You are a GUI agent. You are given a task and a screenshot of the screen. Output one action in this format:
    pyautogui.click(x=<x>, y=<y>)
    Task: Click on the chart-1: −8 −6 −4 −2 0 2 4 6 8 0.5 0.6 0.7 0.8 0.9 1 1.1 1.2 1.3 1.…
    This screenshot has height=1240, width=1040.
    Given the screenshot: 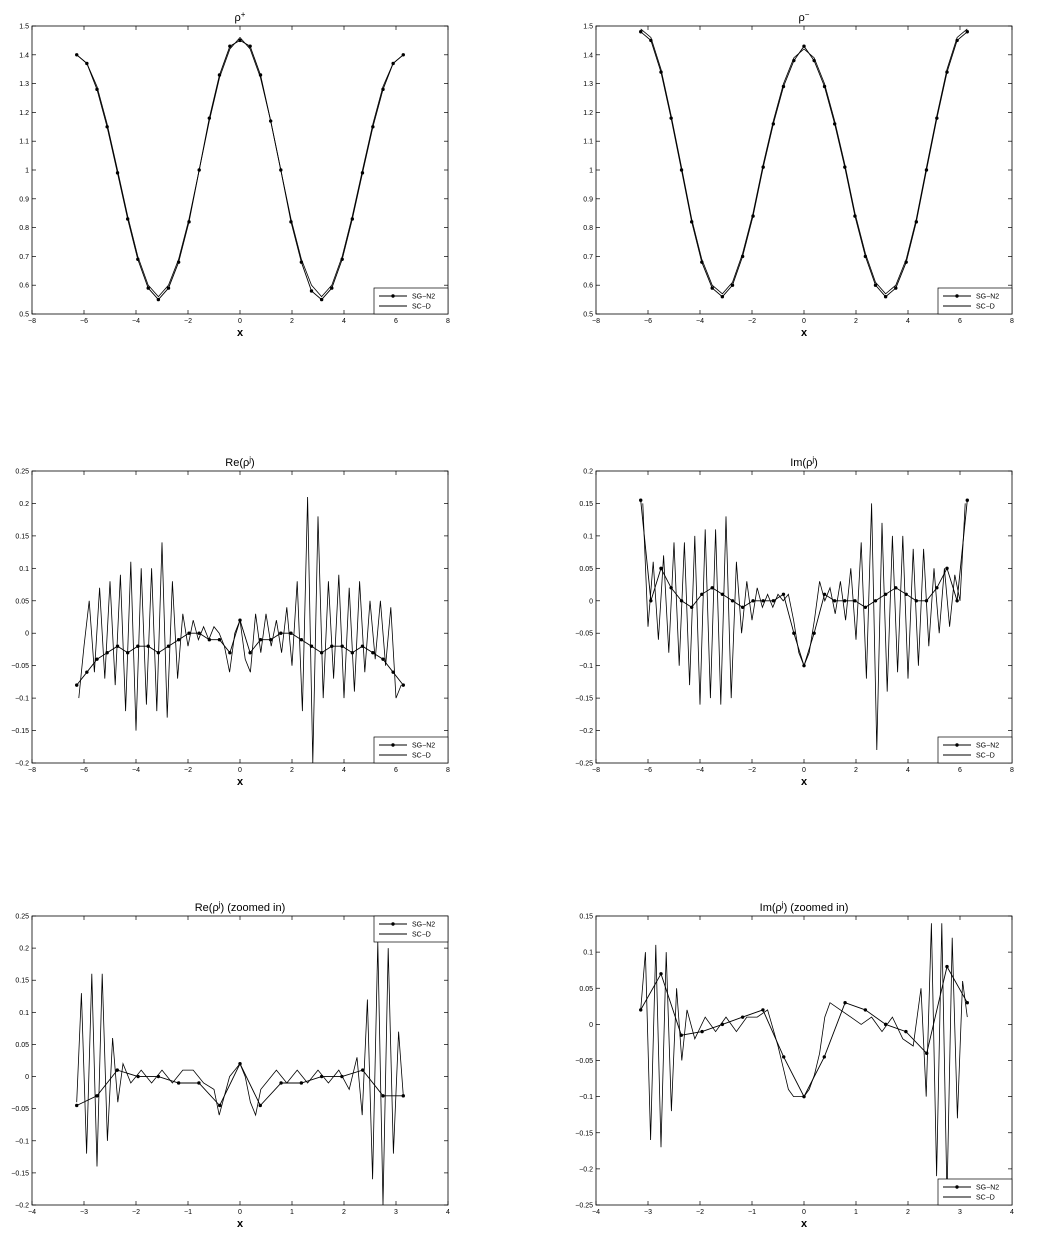 What is the action you would take?
    pyautogui.click(x=234, y=175)
    